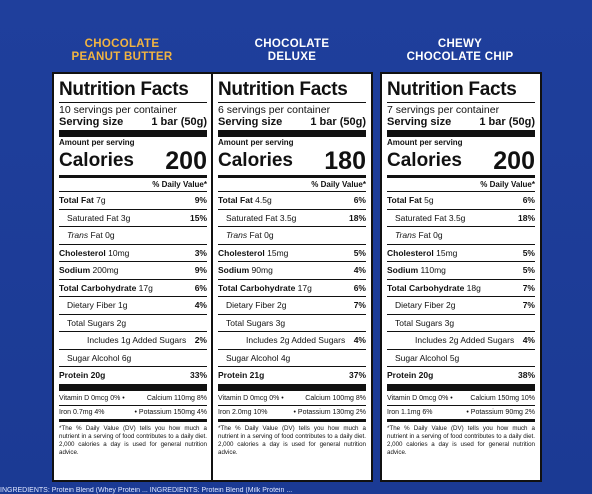  Describe the element at coordinates (500, 412) in the screenshot. I see `potassium: • Potassium 90mg 2%` at that location.